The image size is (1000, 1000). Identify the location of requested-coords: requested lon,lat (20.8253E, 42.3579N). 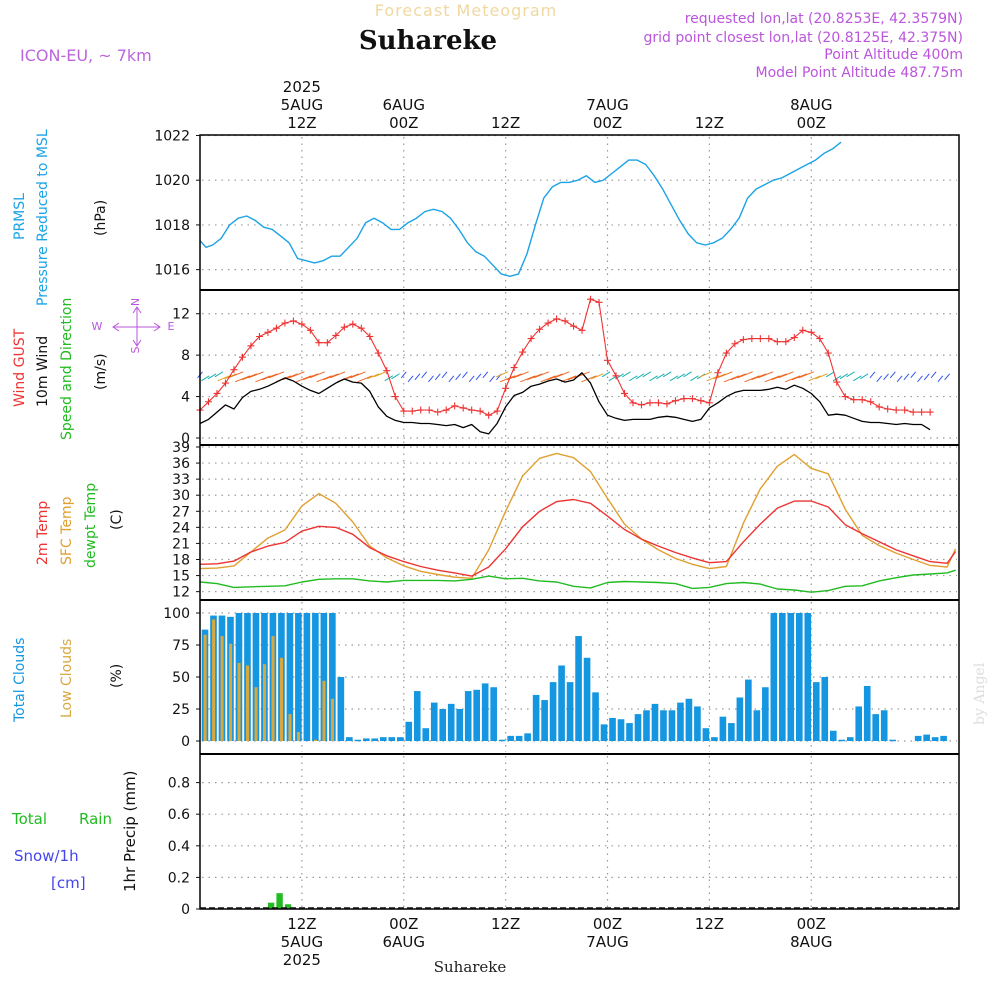
(824, 19).